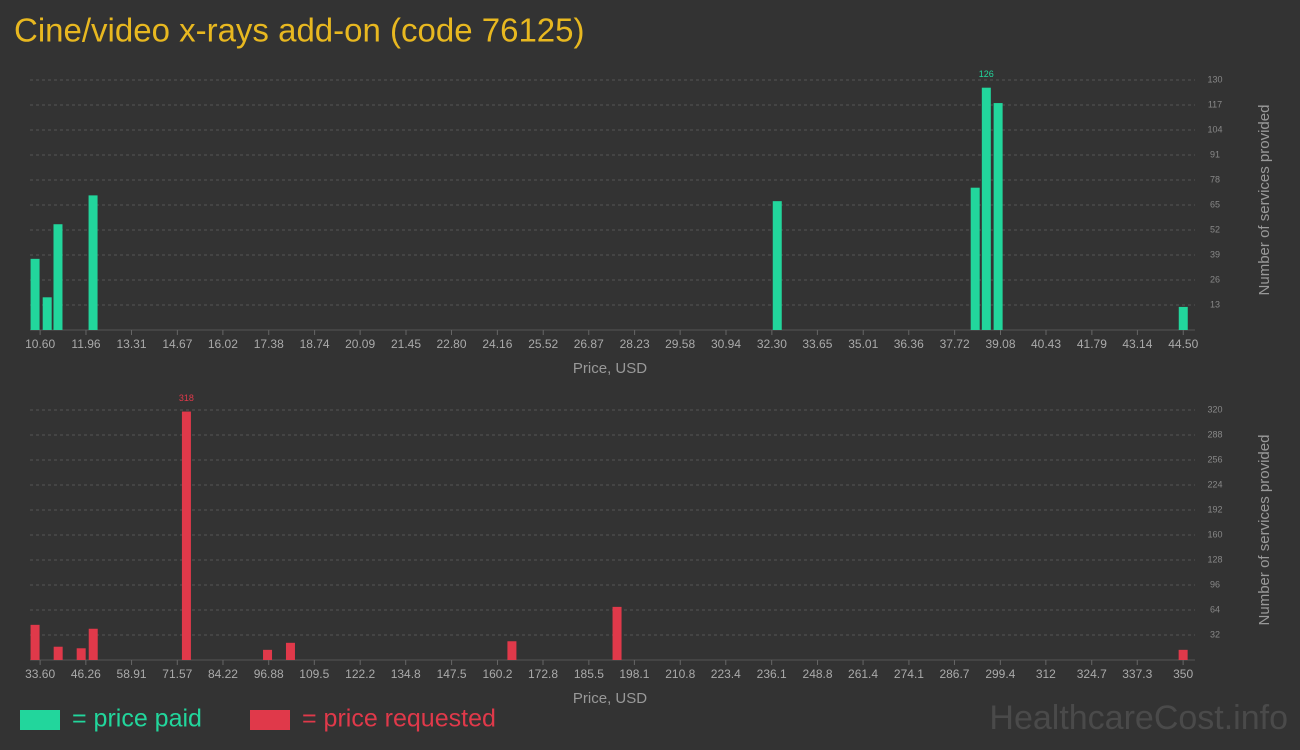  Describe the element at coordinates (360, 674) in the screenshot. I see `x-tick-label: 122.2` at that location.